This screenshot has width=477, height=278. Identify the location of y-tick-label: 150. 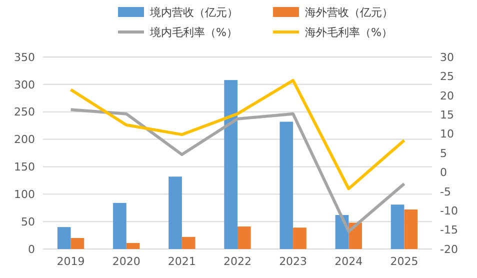
(24, 167).